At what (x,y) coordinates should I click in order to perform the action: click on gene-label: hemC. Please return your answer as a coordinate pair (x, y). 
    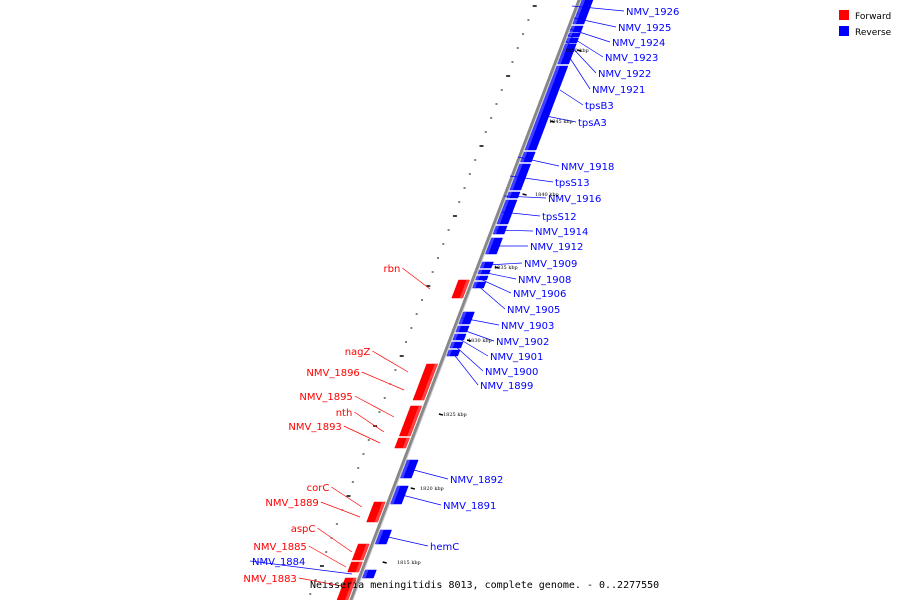
    Looking at the image, I should click on (444, 547).